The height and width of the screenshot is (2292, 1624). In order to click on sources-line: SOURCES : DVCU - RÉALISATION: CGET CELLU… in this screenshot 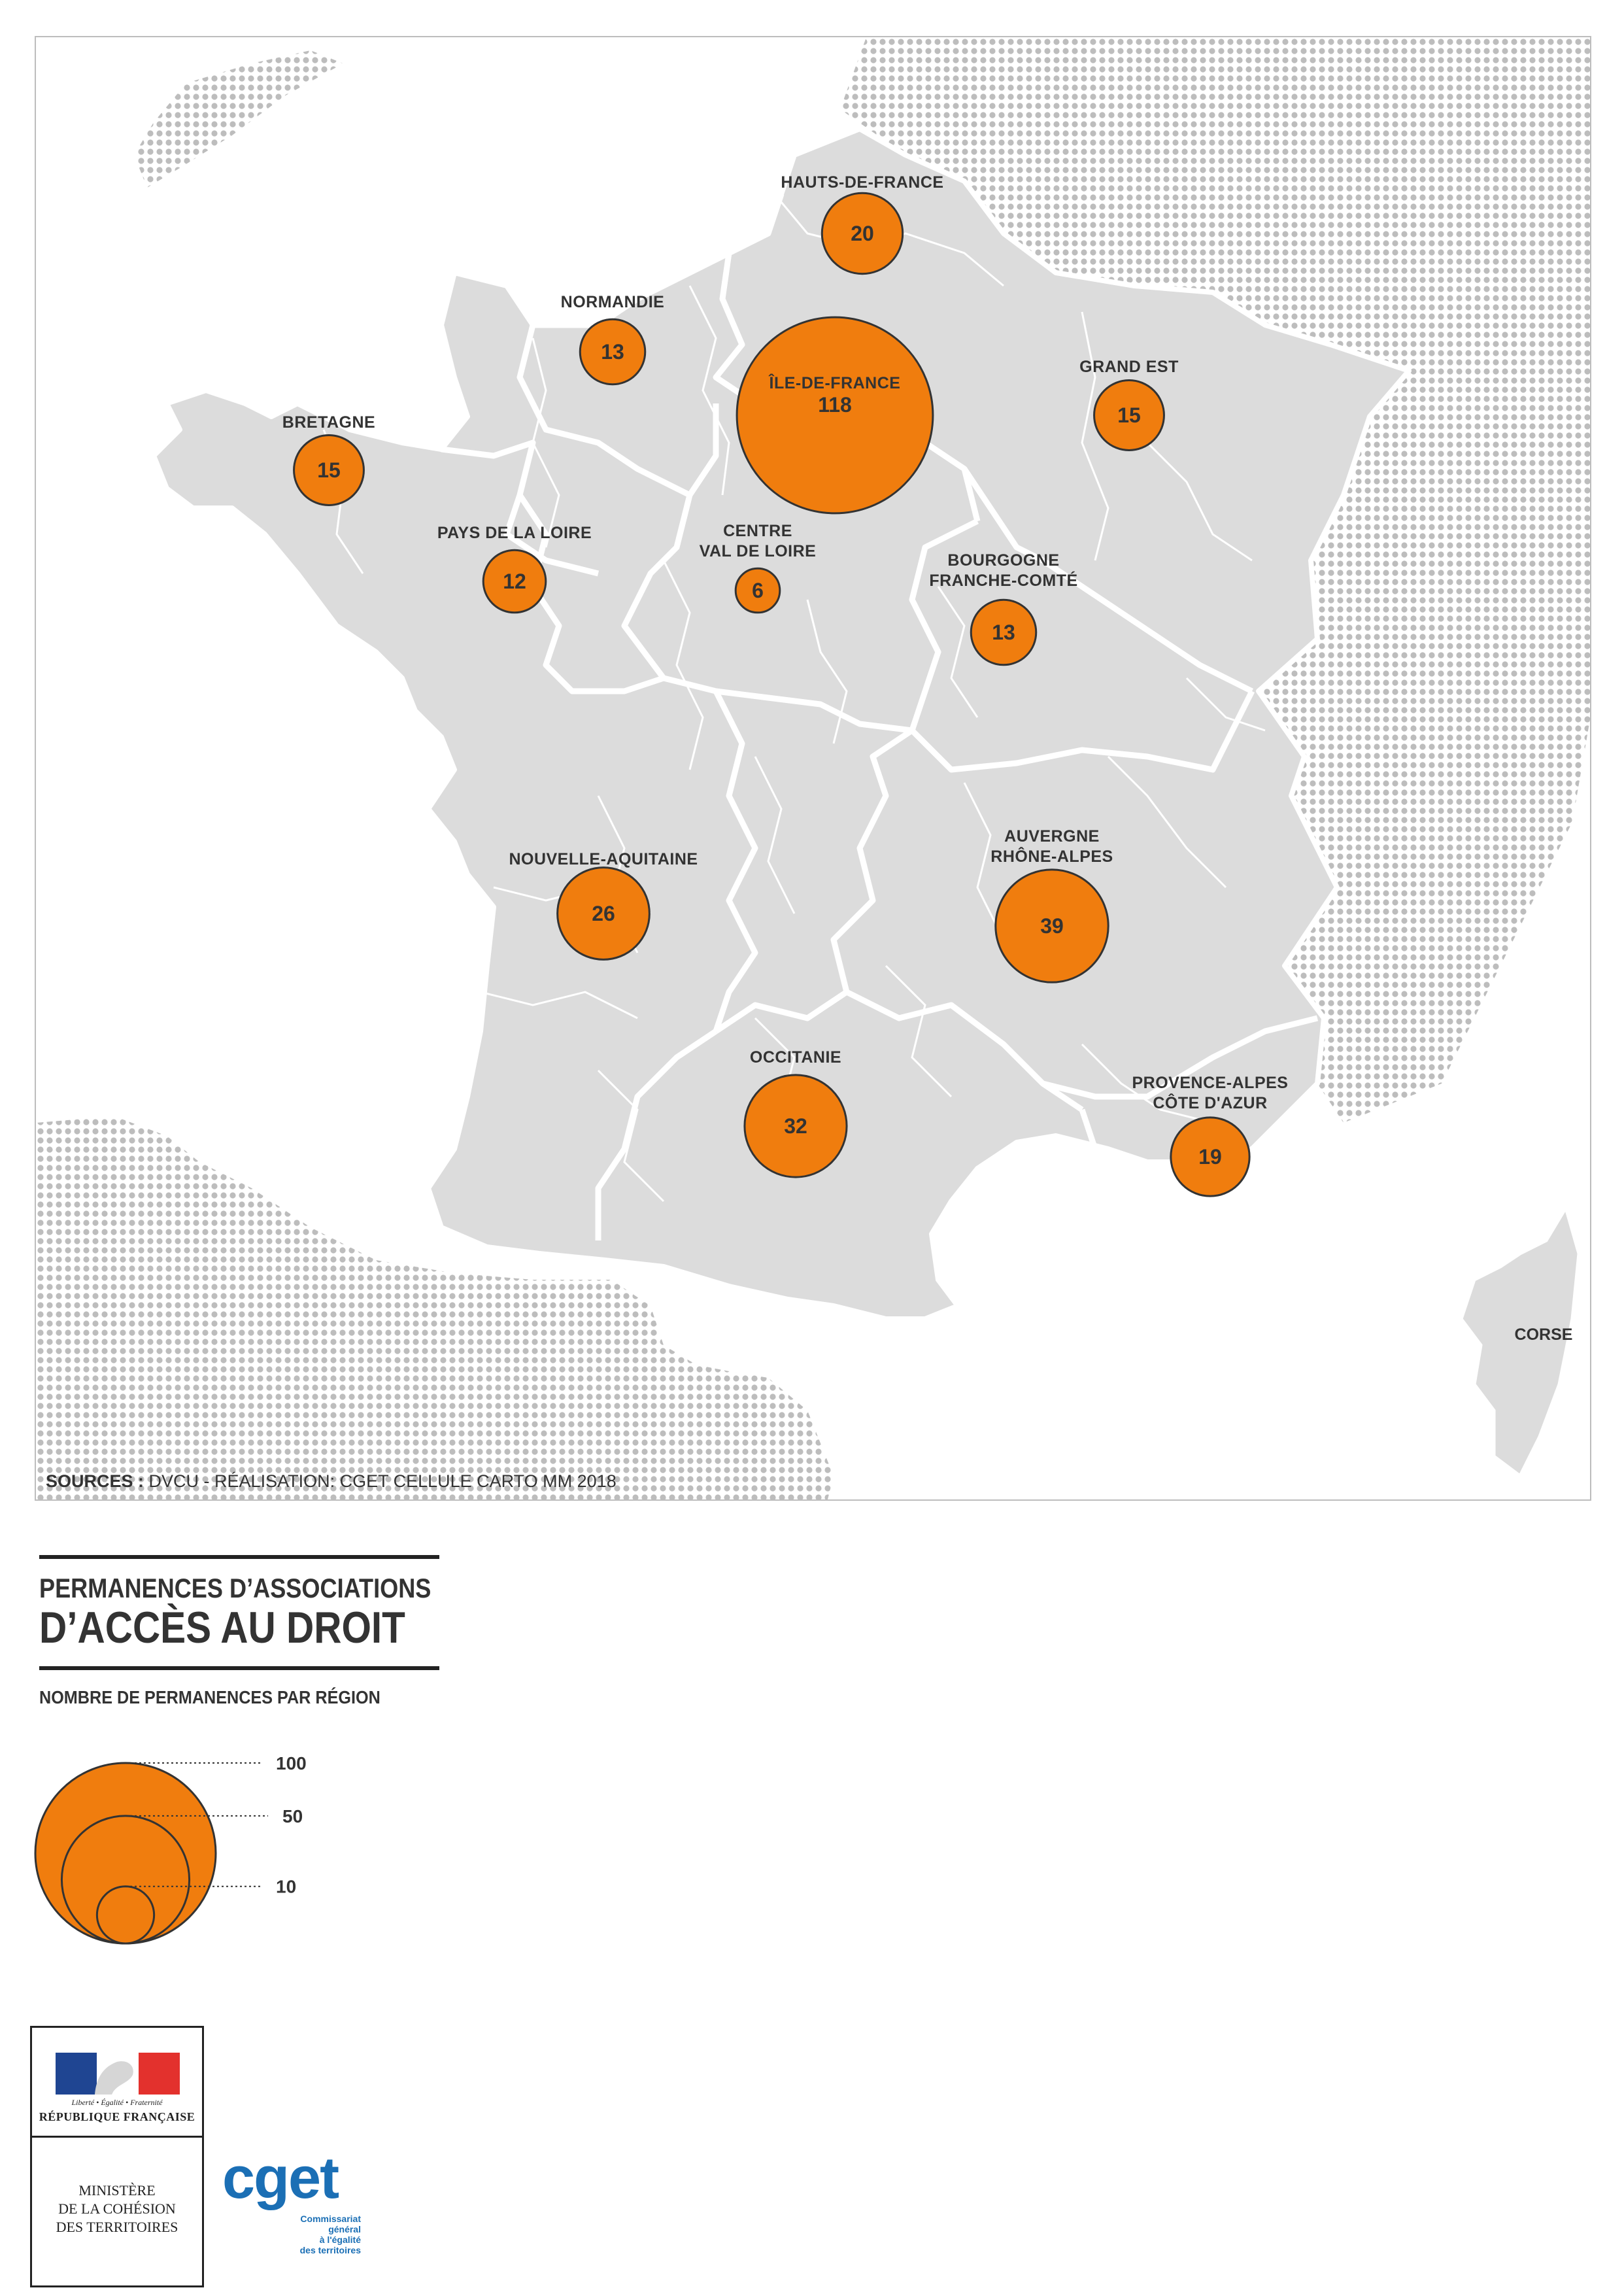, I will do `click(331, 1481)`.